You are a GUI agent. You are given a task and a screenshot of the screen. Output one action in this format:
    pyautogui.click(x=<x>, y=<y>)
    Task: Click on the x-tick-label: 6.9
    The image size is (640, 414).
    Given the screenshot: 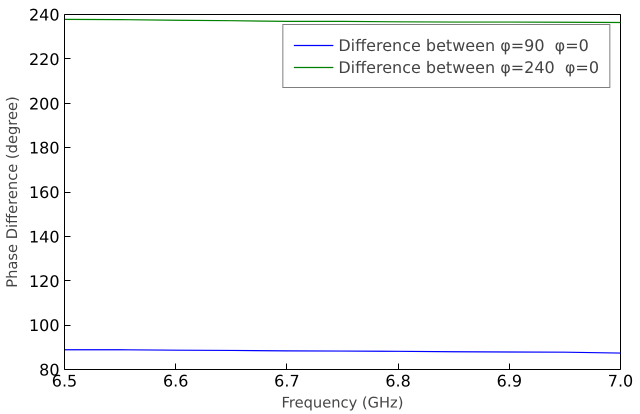 What is the action you would take?
    pyautogui.click(x=509, y=381)
    